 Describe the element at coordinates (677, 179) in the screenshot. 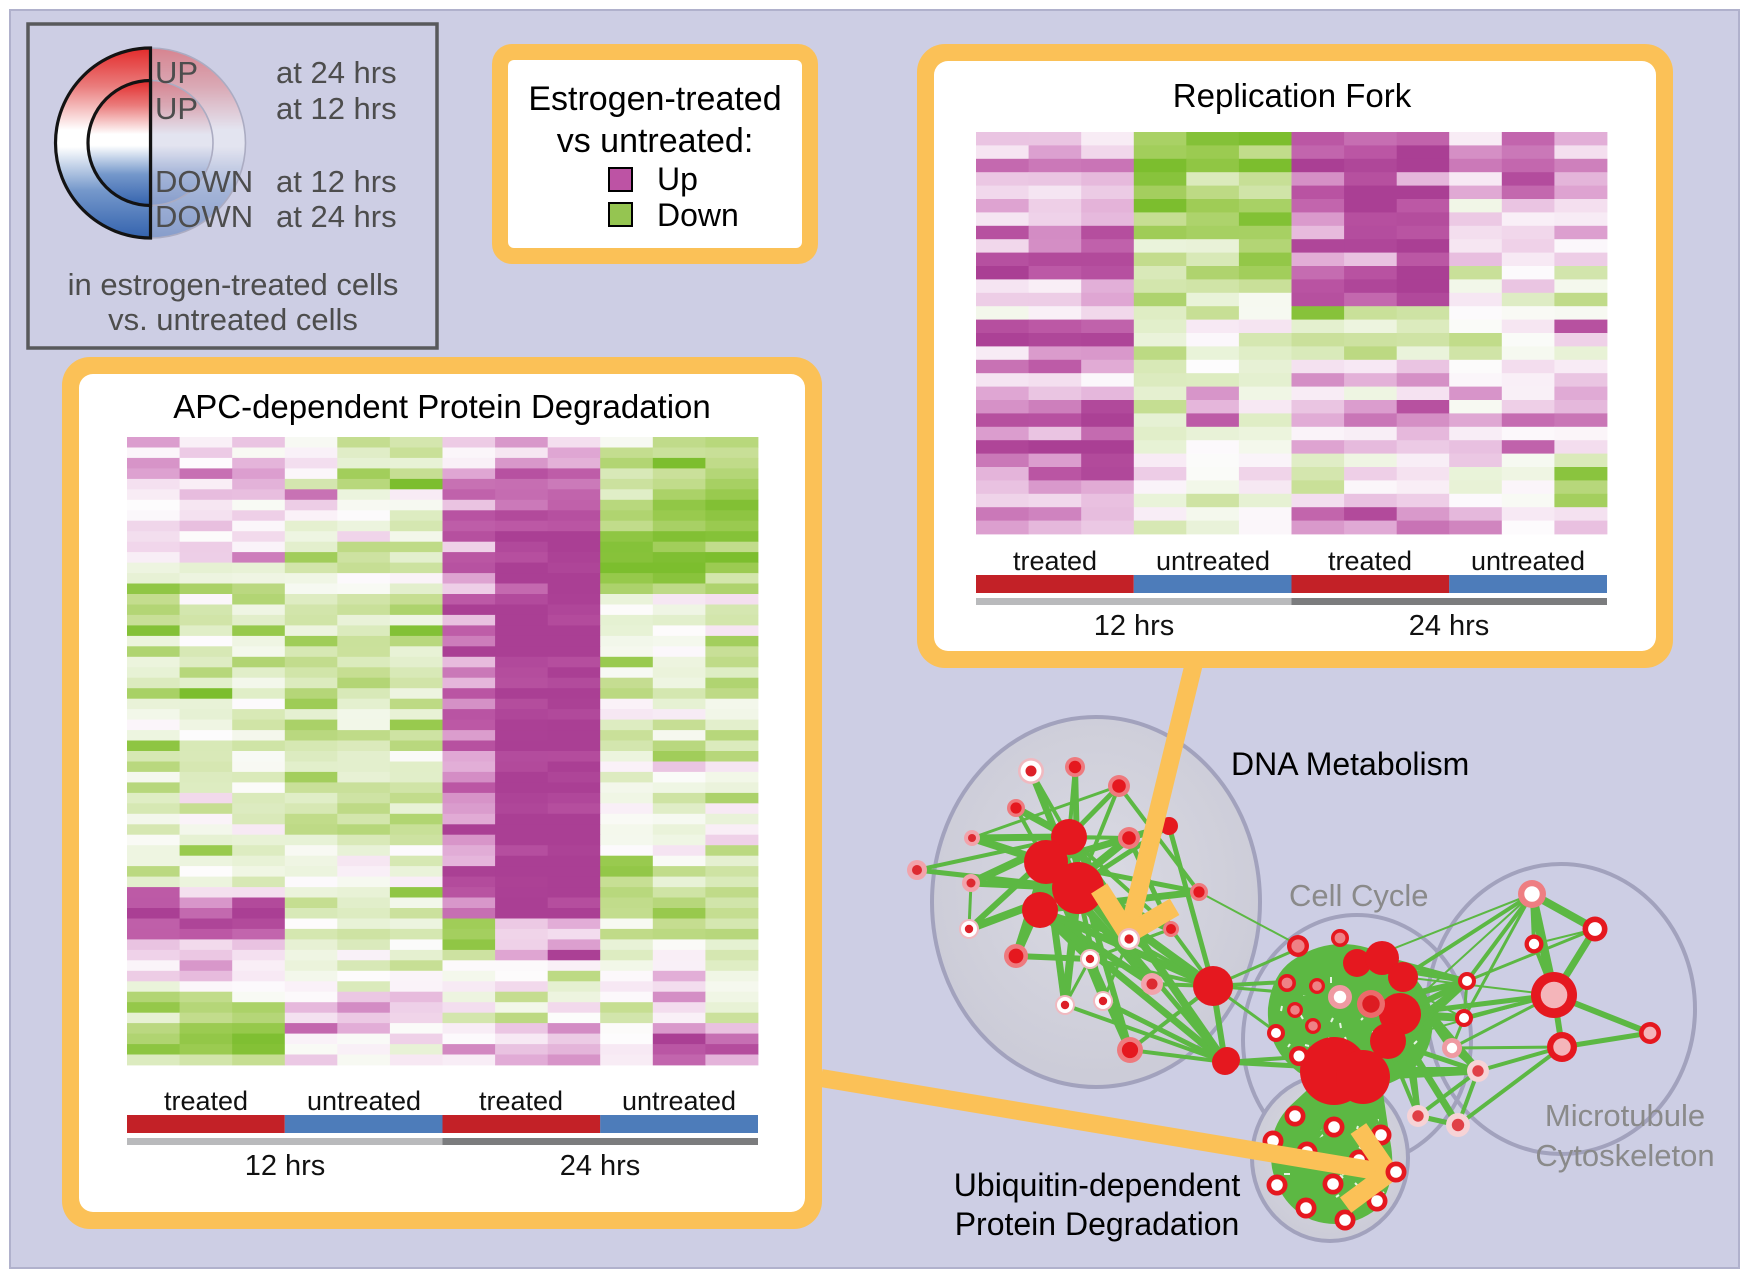

I see `svg-text: Up` at that location.